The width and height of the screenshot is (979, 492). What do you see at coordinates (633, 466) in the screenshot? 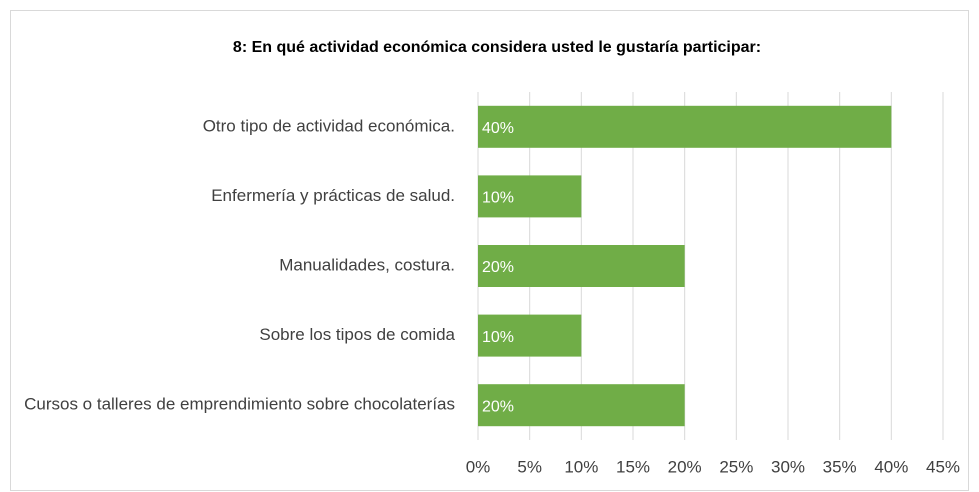
I see `x-tick-label: 15%` at bounding box center [633, 466].